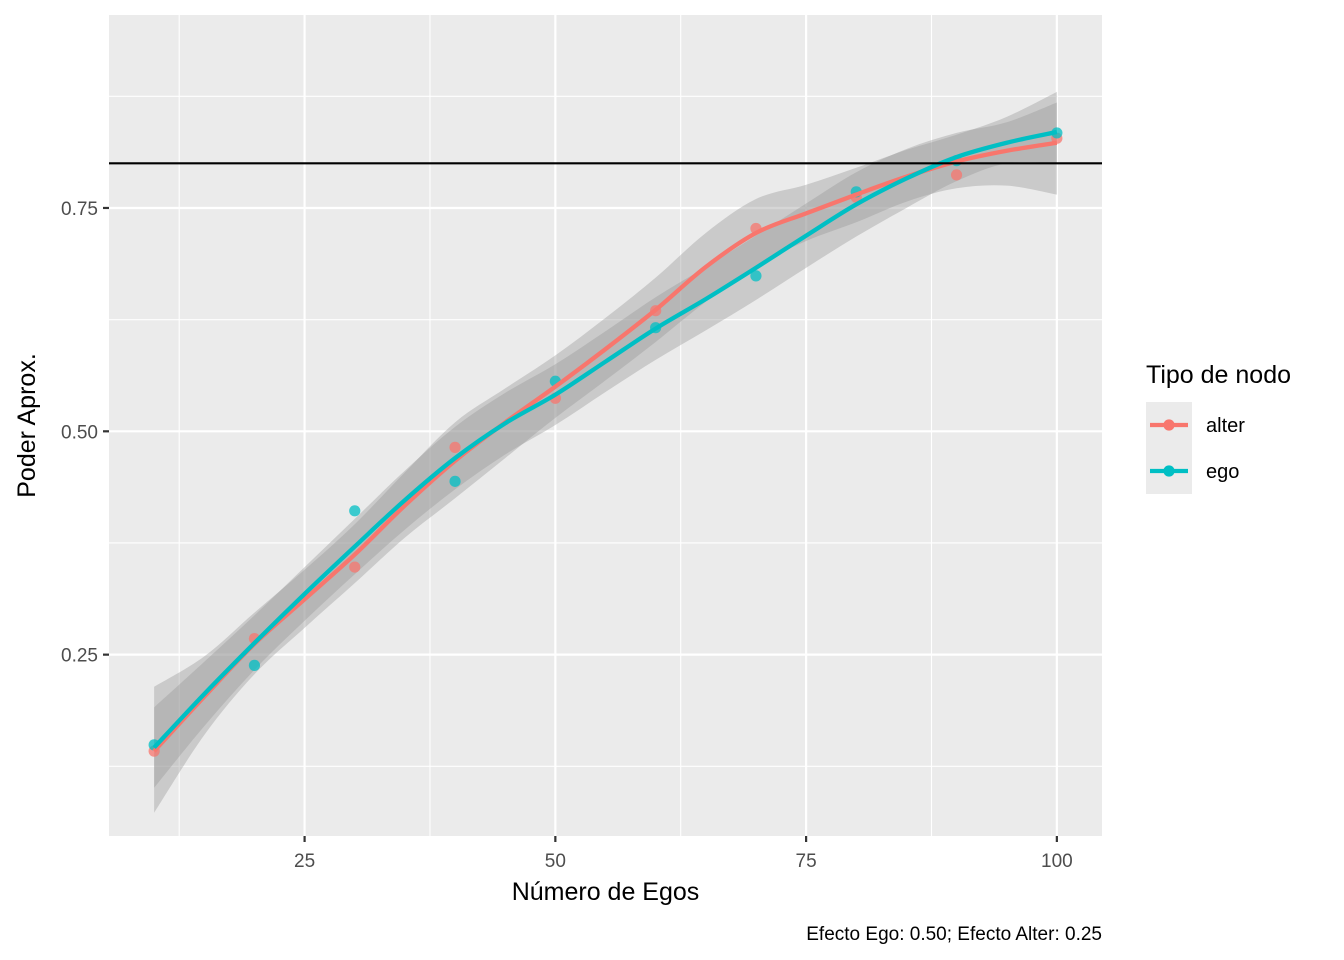  Describe the element at coordinates (1218, 375) in the screenshot. I see `legend-title: Tipo de nodo` at that location.